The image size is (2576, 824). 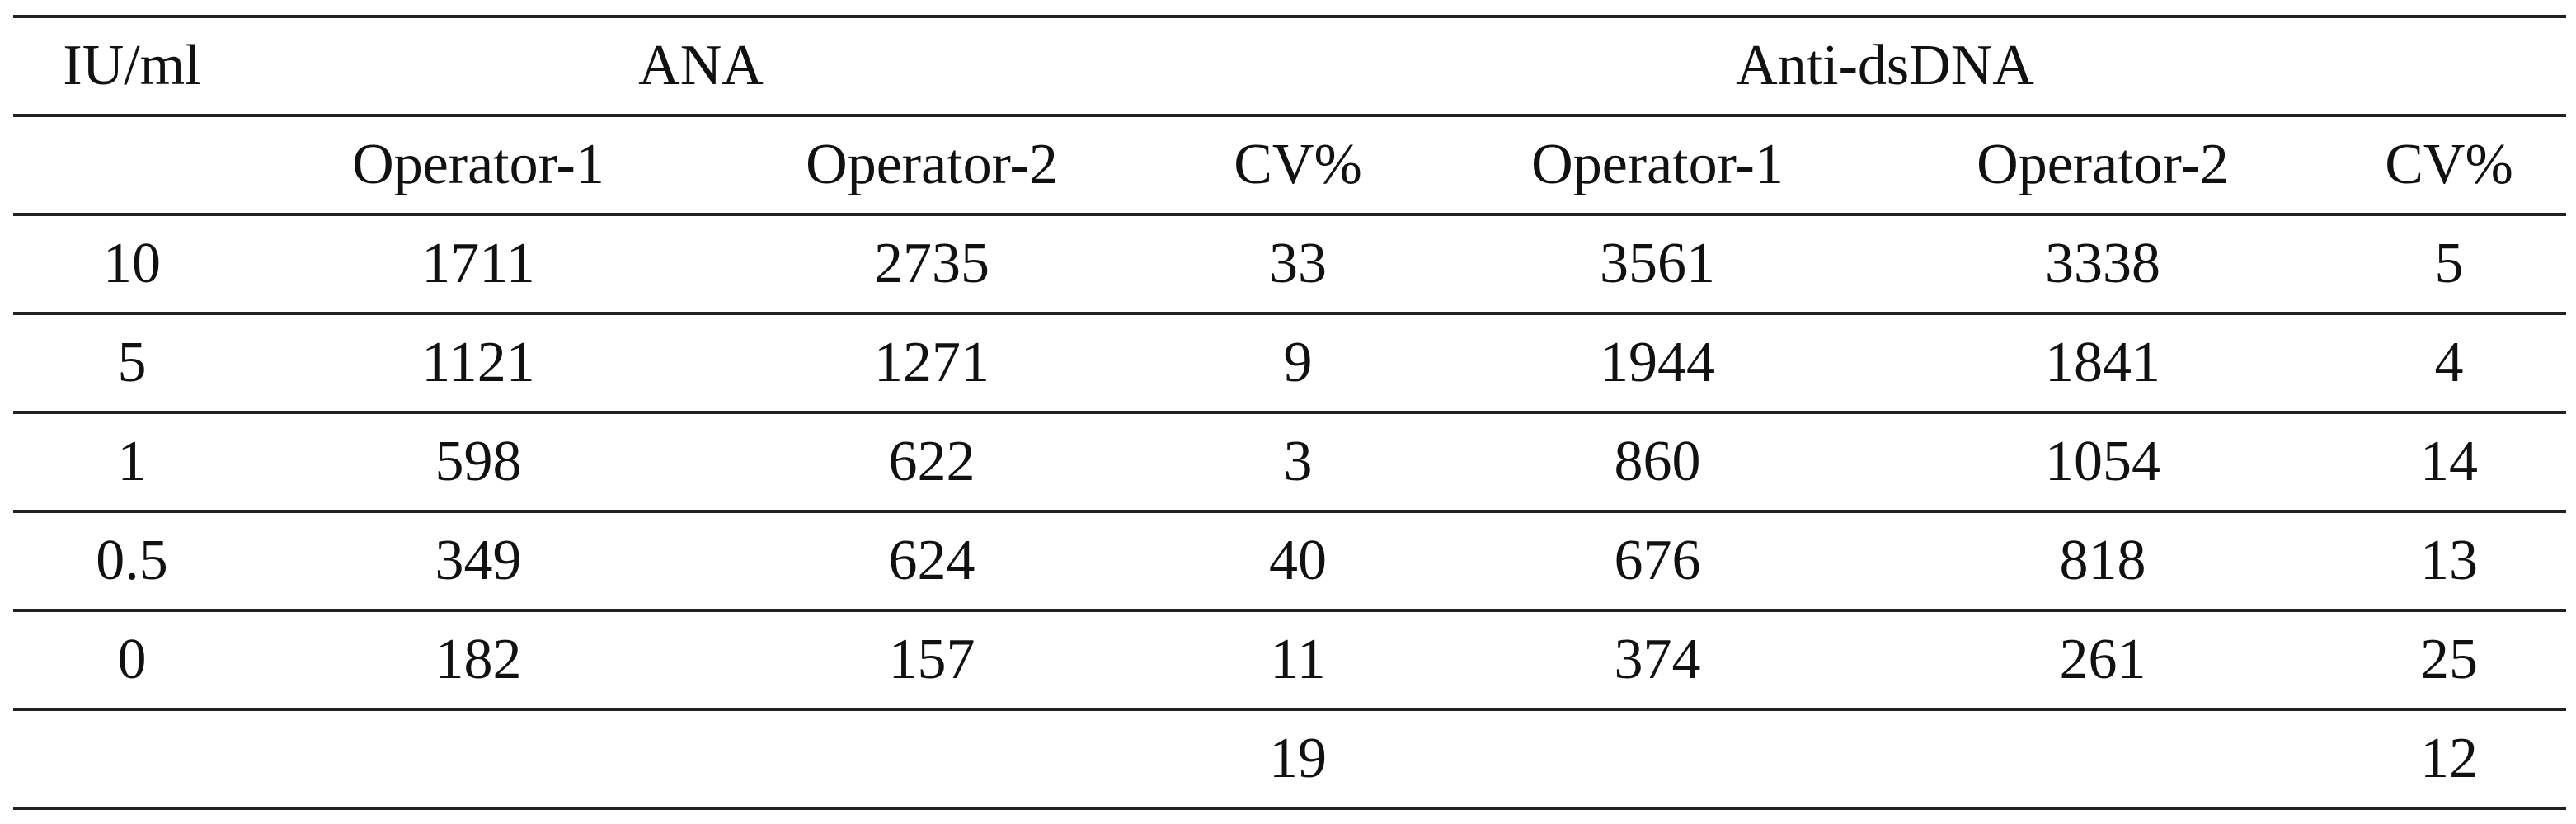 I want to click on group-header: ANA, so click(x=701, y=65).